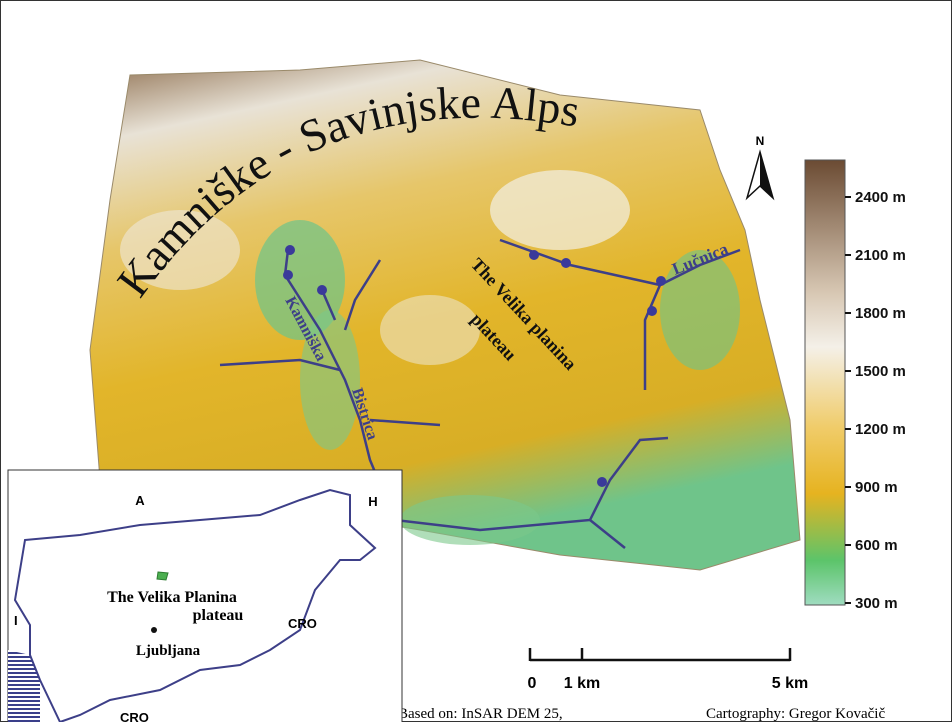 The height and width of the screenshot is (722, 952). Describe the element at coordinates (880, 255) in the screenshot. I see `legend-label: 2100 m` at that location.